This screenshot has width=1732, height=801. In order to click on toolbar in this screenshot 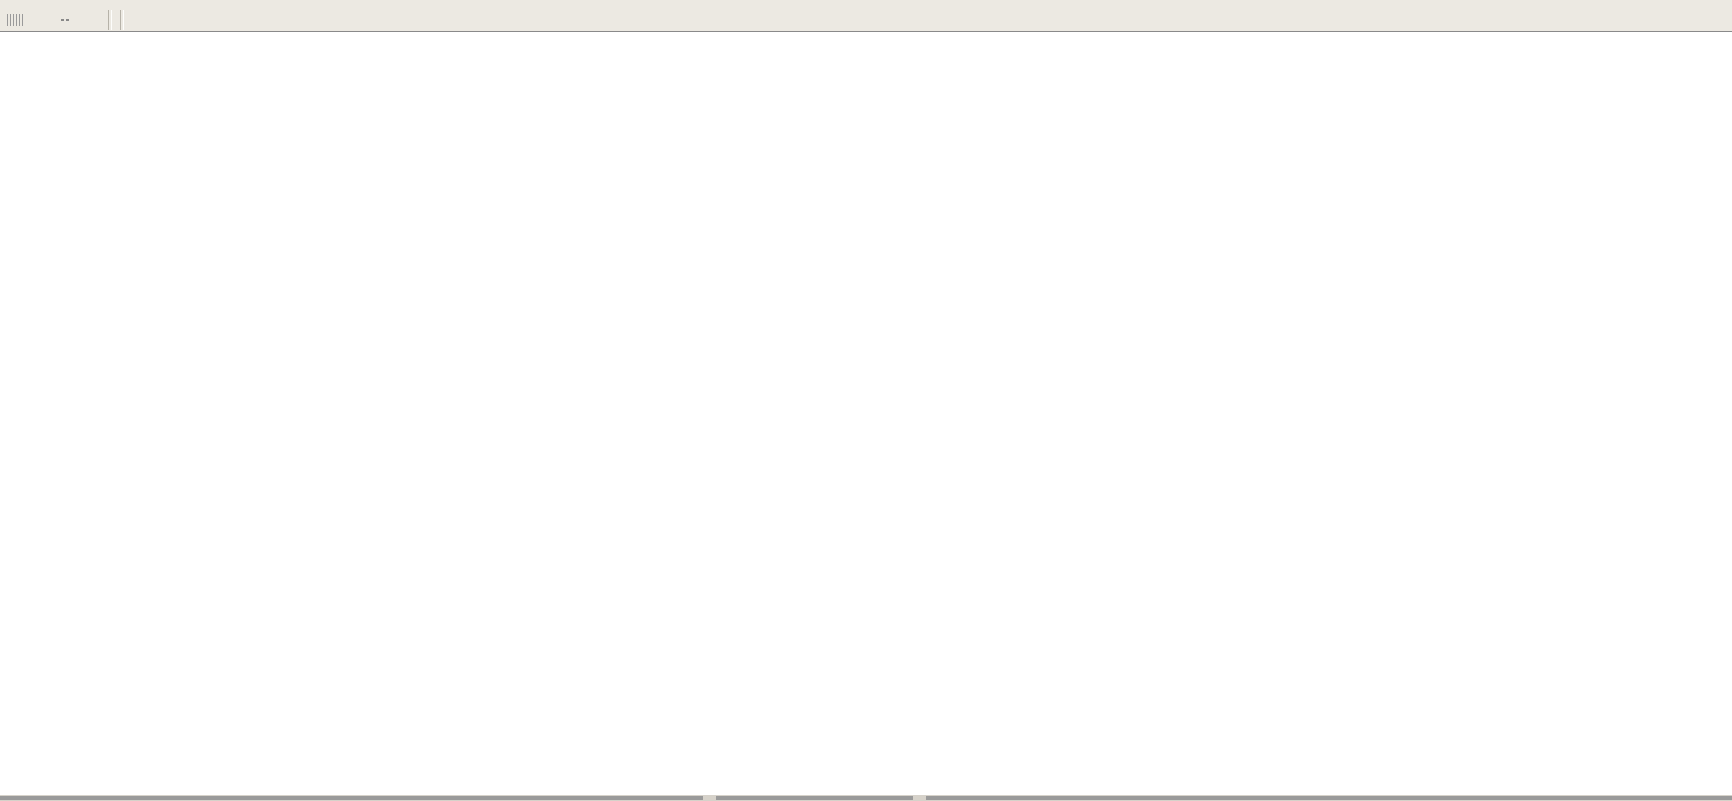, I will do `click(866, 16)`.